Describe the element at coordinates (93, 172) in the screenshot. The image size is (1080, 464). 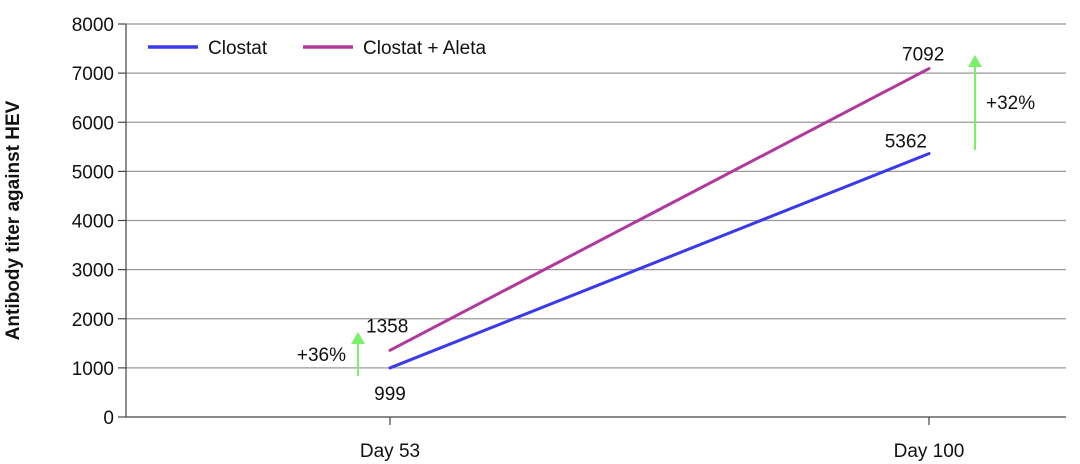
I see `y-tick-label: 5000` at that location.